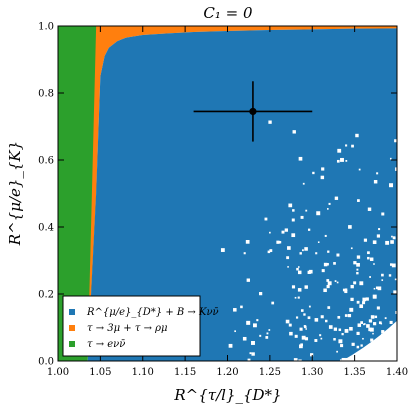  I want to click on legend-swatch-green, so click(72, 344).